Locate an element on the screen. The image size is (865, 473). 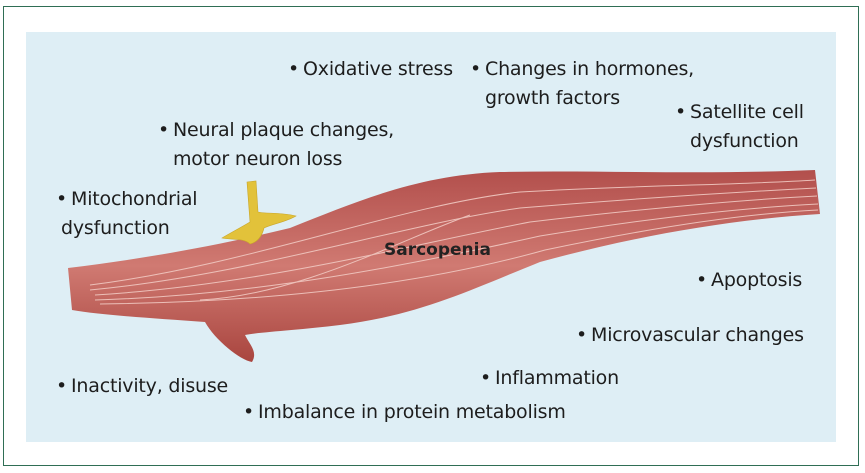
label-inflammation: • Inflammation is located at coordinates (549, 378).